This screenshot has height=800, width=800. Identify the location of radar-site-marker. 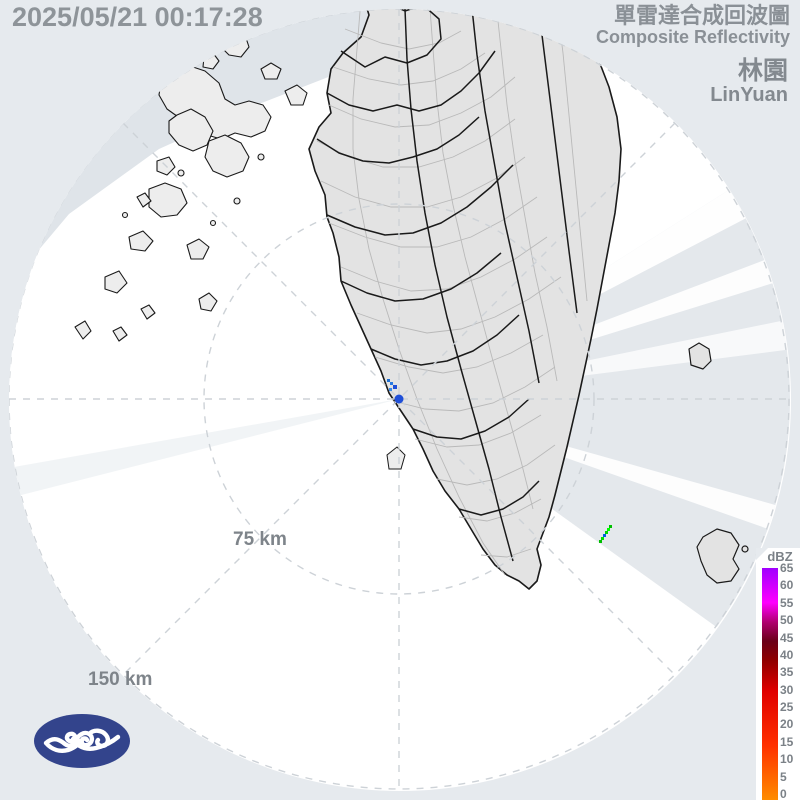
(399, 399).